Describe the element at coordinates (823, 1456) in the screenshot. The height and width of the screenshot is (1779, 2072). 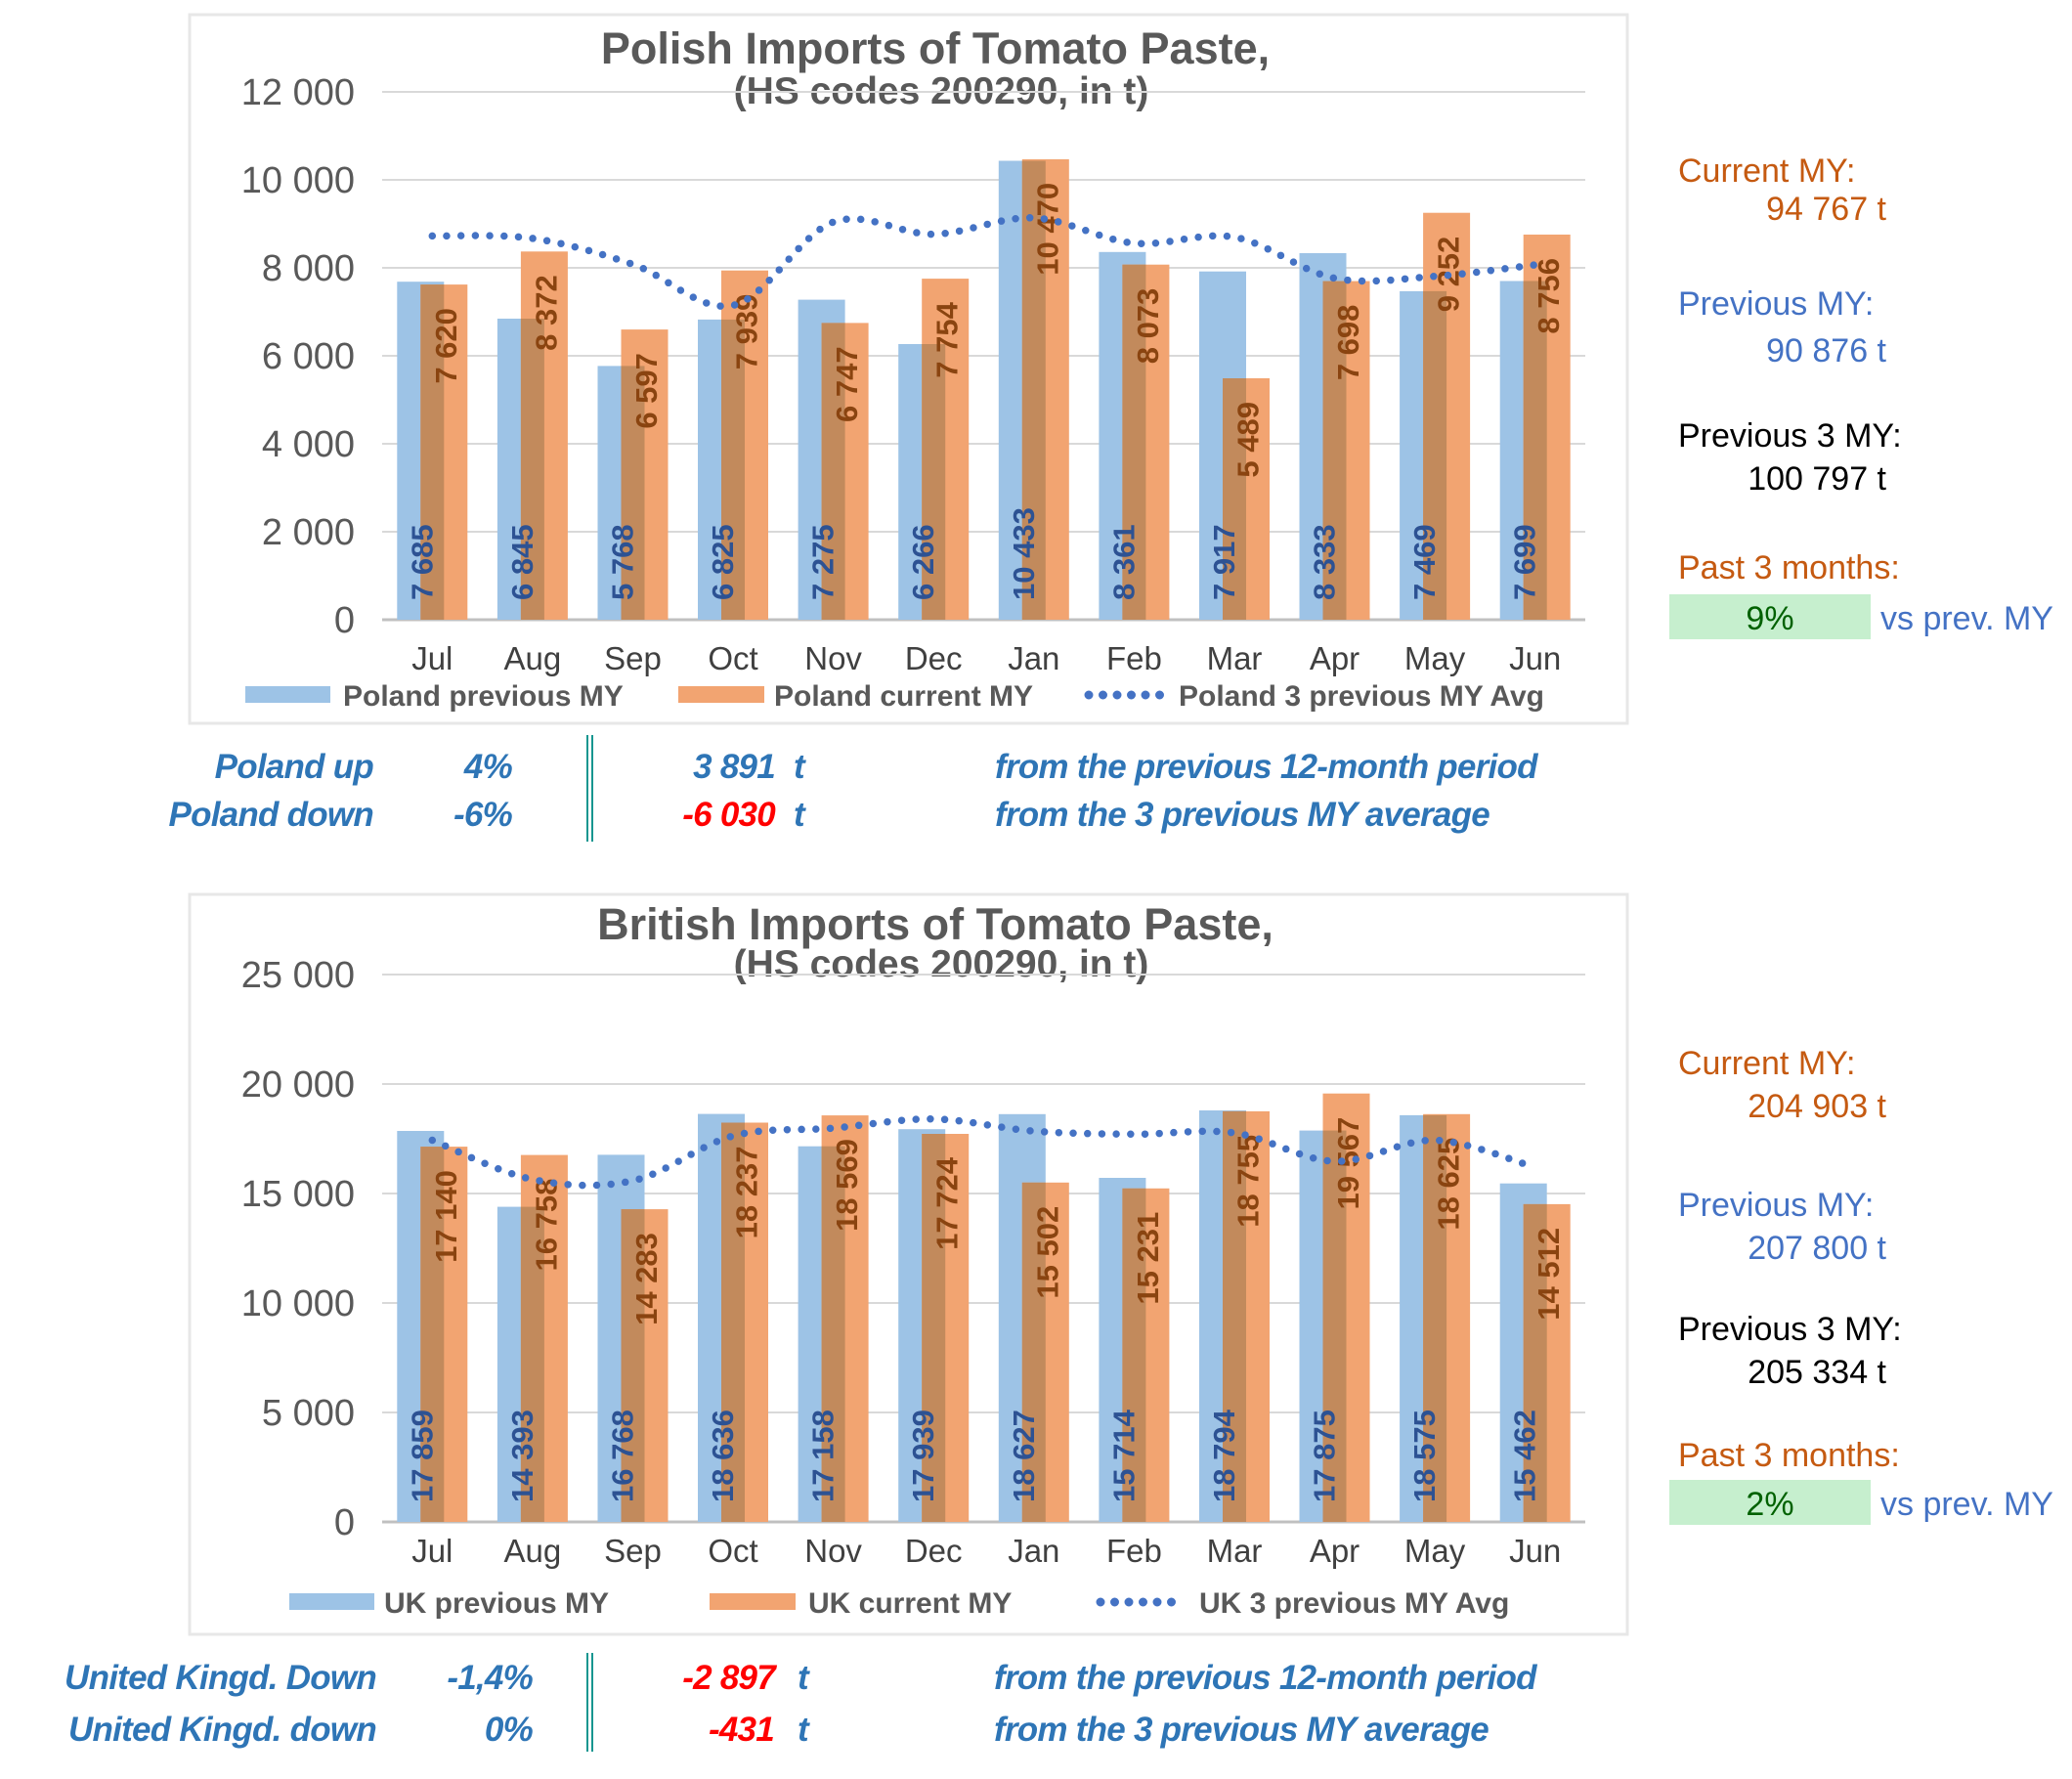
I see `svg-text: 17 158` at that location.